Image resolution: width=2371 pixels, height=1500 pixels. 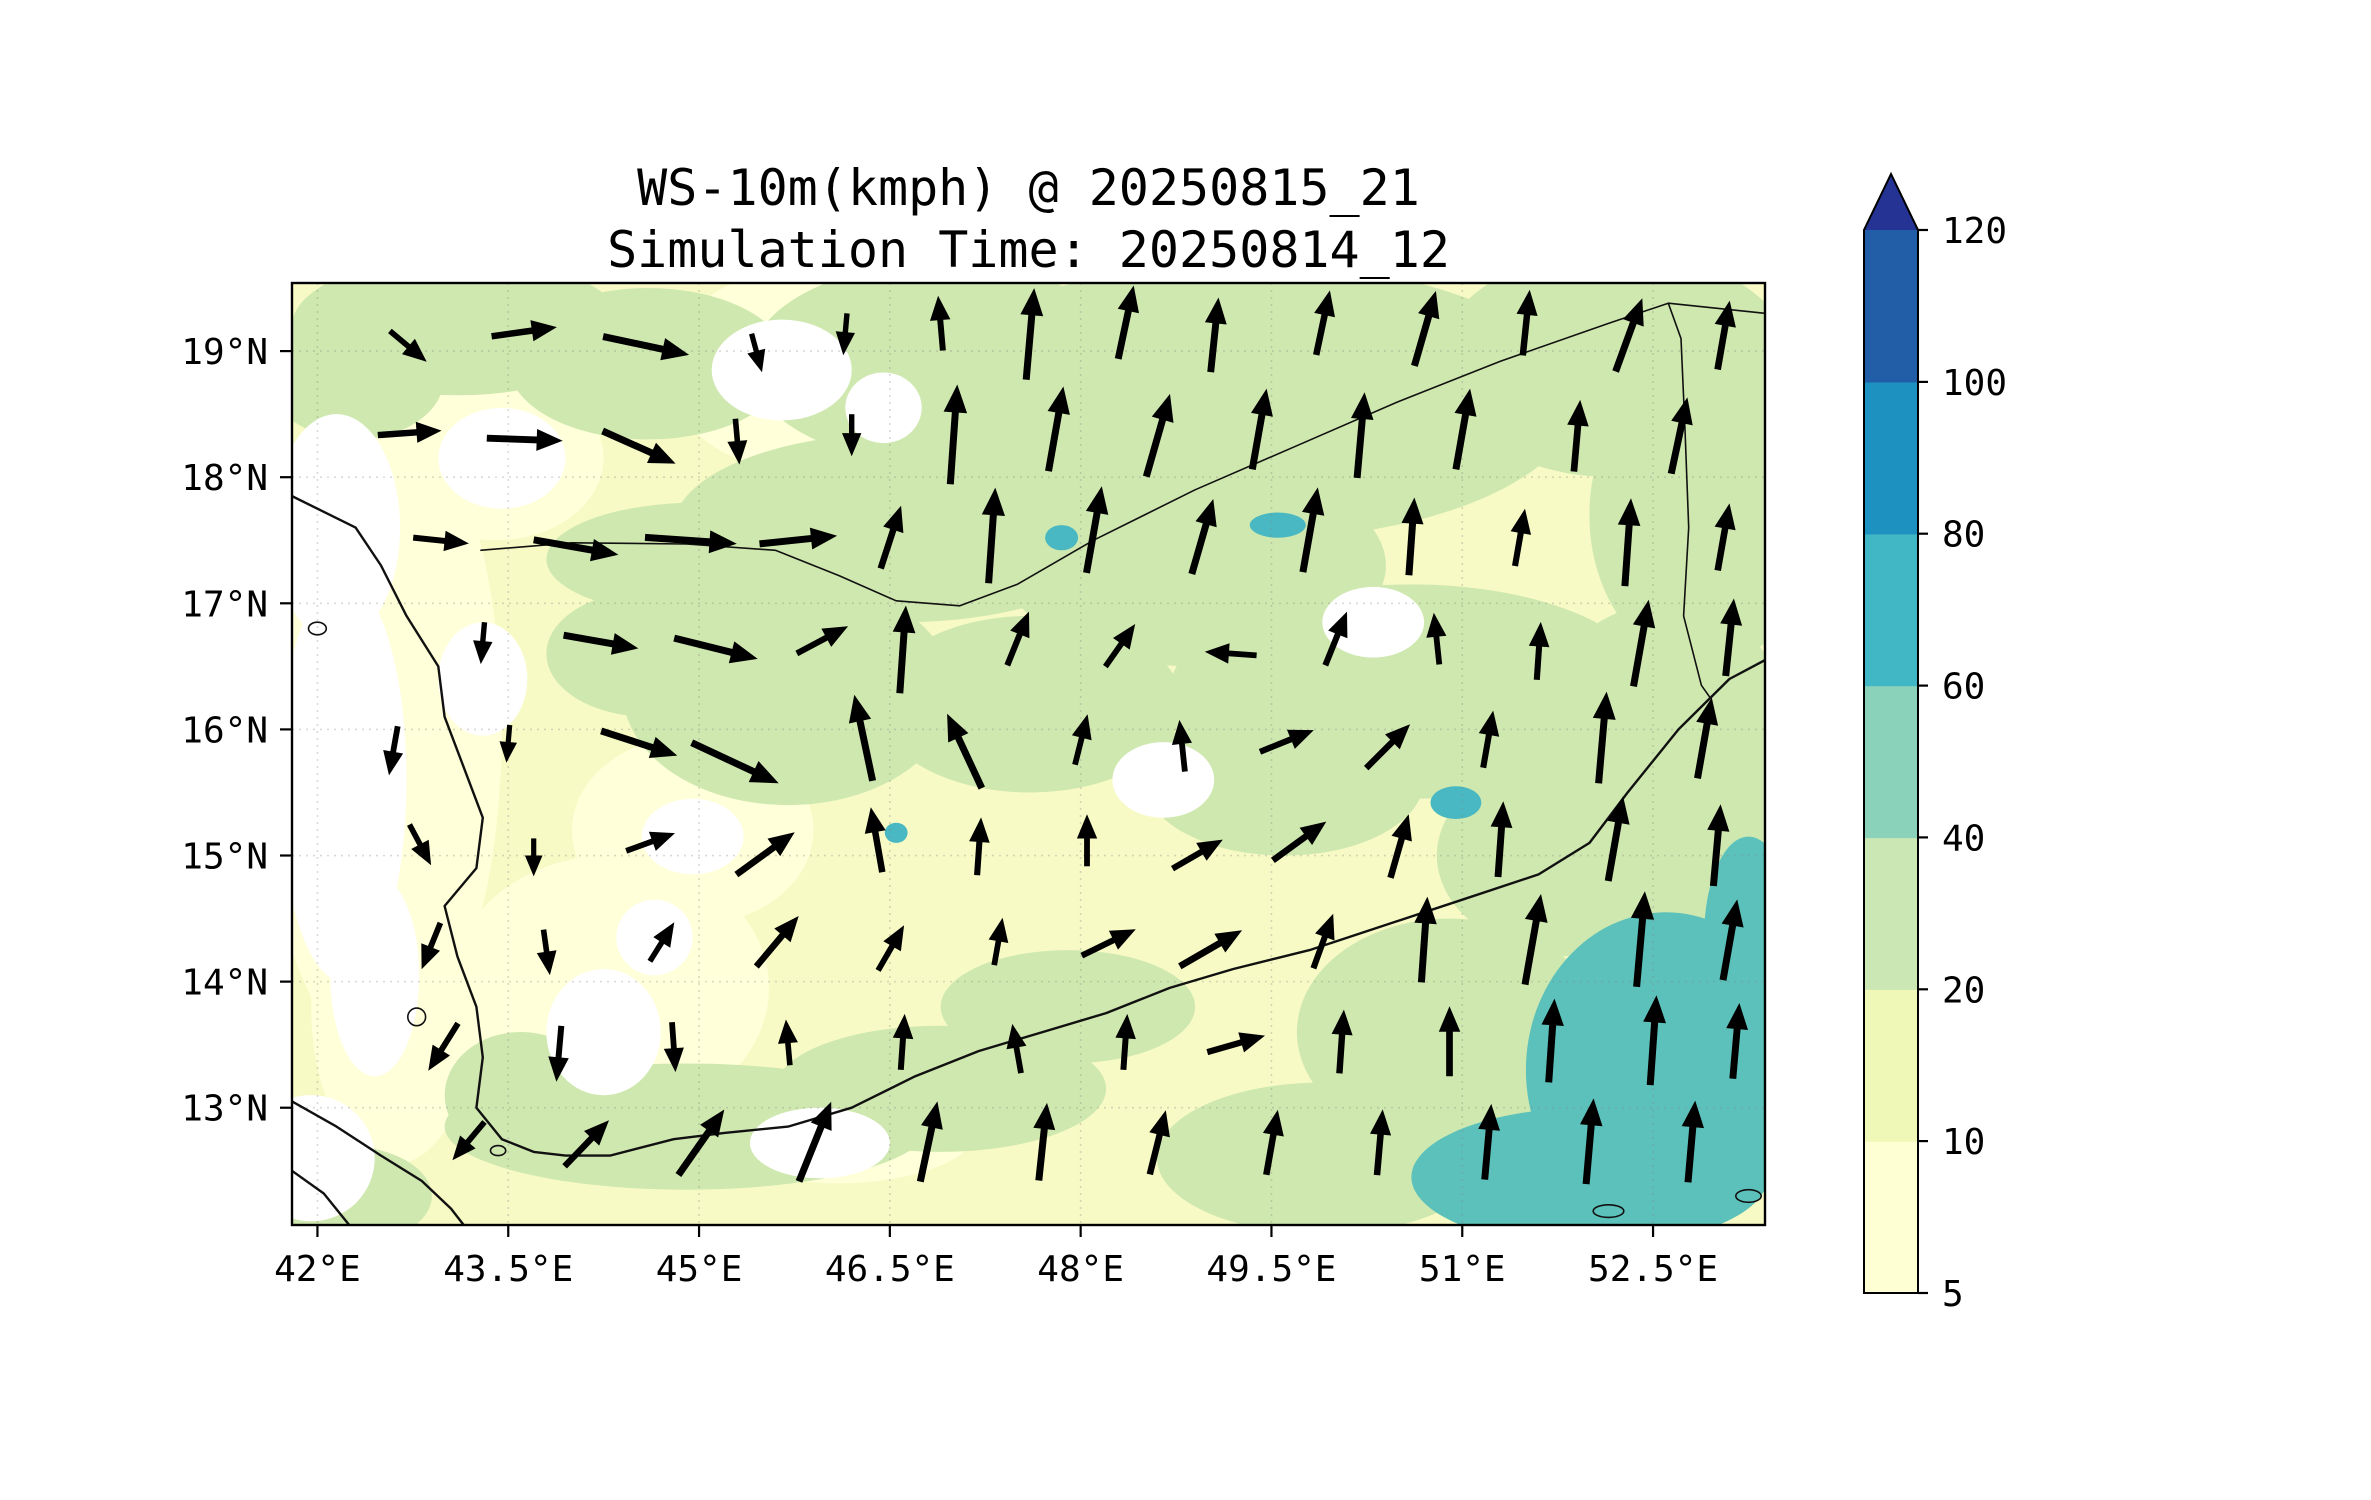 I want to click on x-tick-label: 48°E, so click(x=1080, y=1269).